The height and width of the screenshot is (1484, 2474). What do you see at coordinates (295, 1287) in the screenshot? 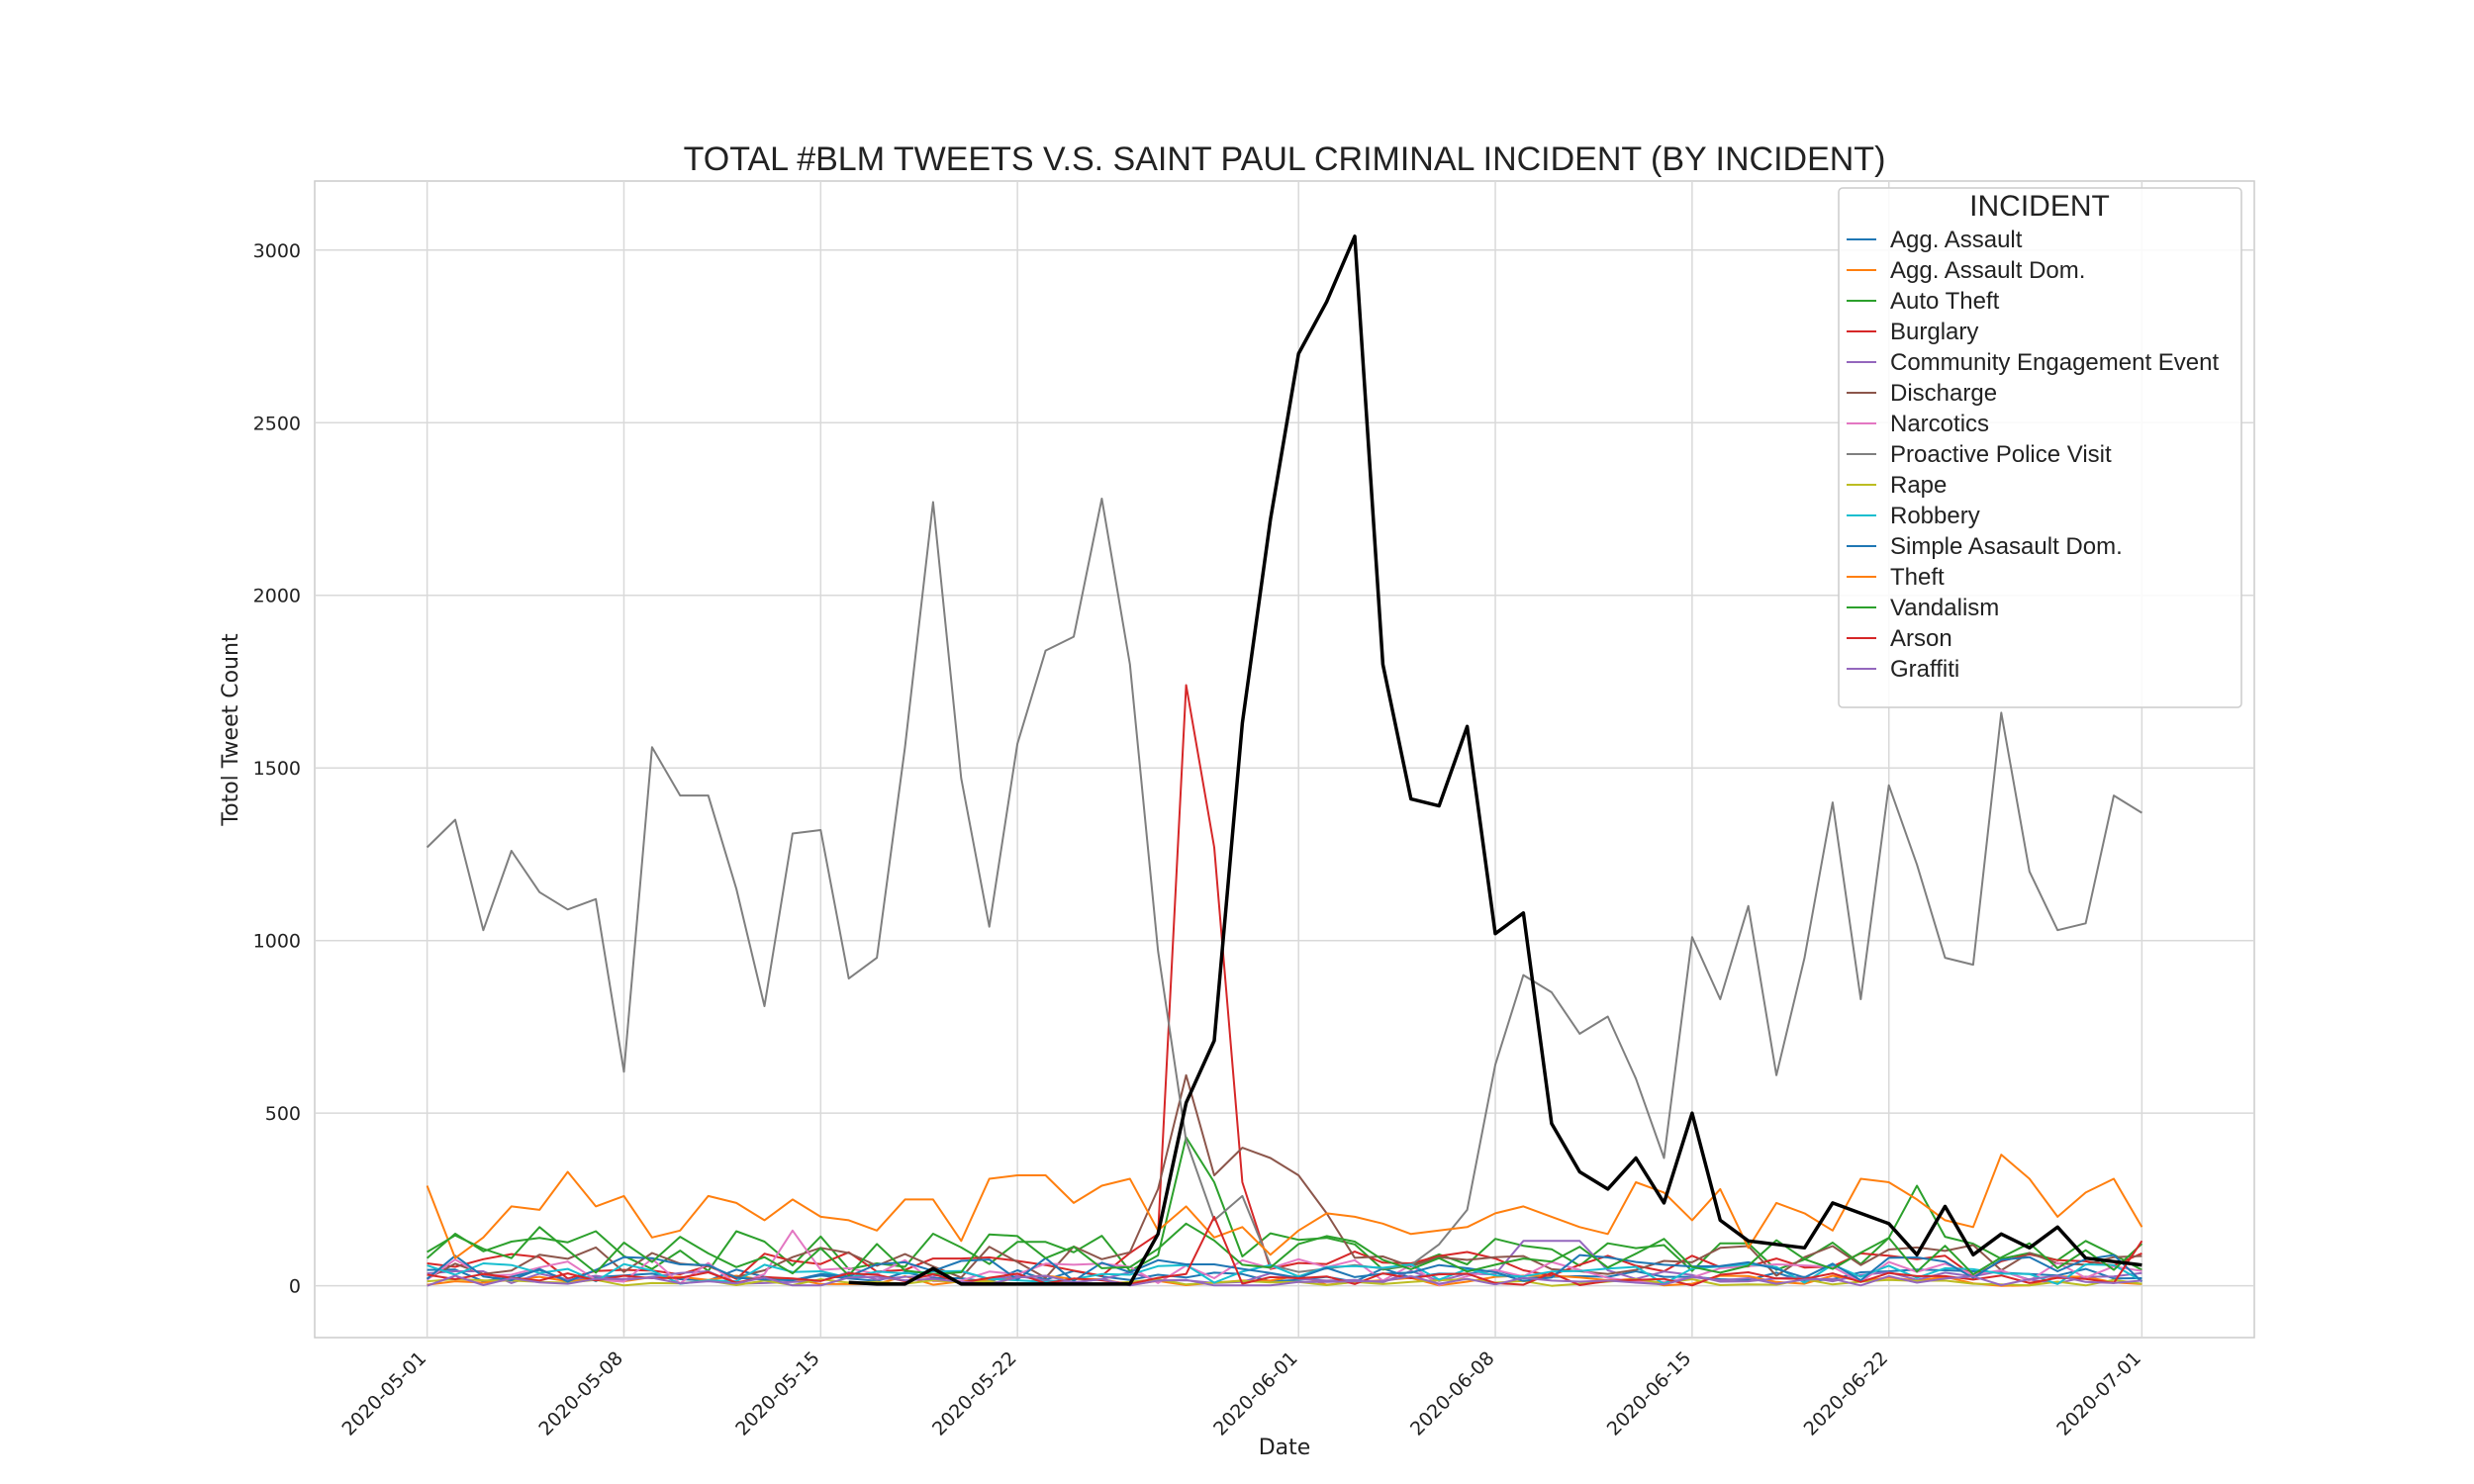
I see `y-tick-label: 0` at bounding box center [295, 1287].